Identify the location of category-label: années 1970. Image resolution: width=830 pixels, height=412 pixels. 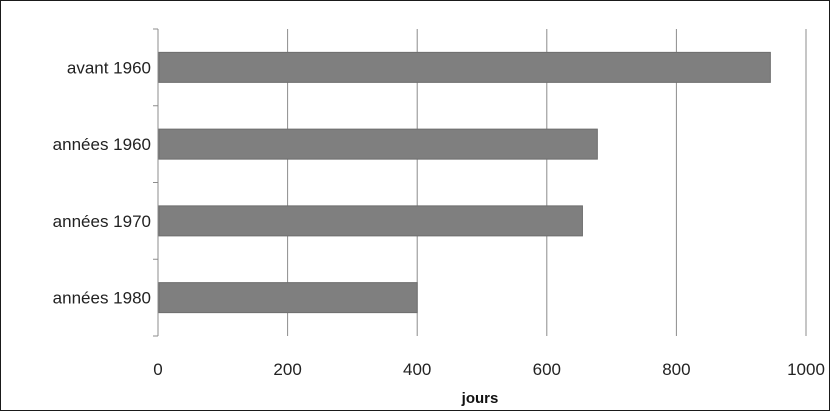
(102, 221).